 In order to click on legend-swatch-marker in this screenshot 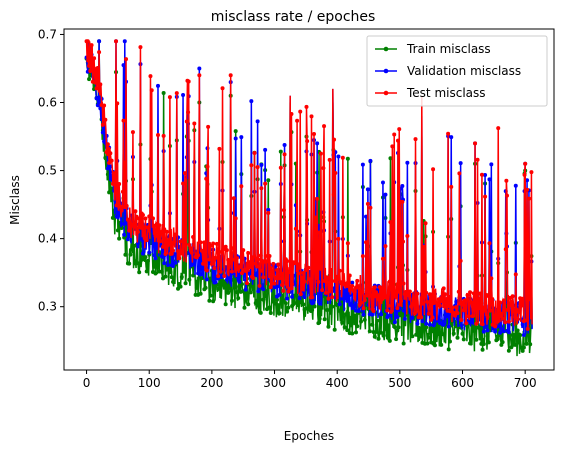, I will do `click(386, 49)`.